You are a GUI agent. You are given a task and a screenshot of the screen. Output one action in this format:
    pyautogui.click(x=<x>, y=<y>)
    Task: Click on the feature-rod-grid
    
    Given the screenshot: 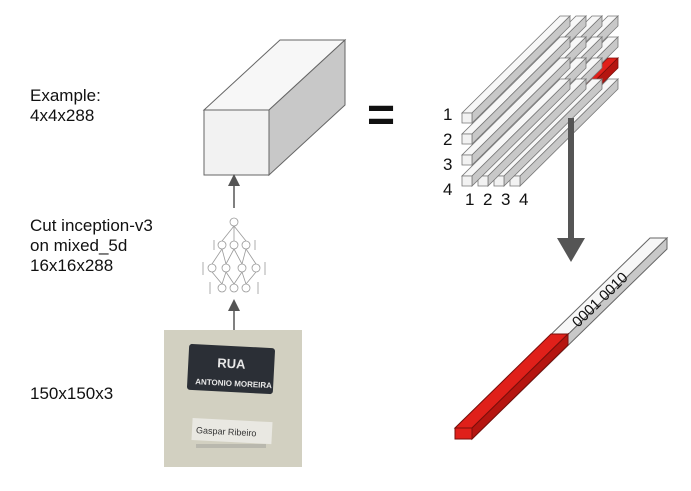 What is the action you would take?
    pyautogui.click(x=540, y=101)
    